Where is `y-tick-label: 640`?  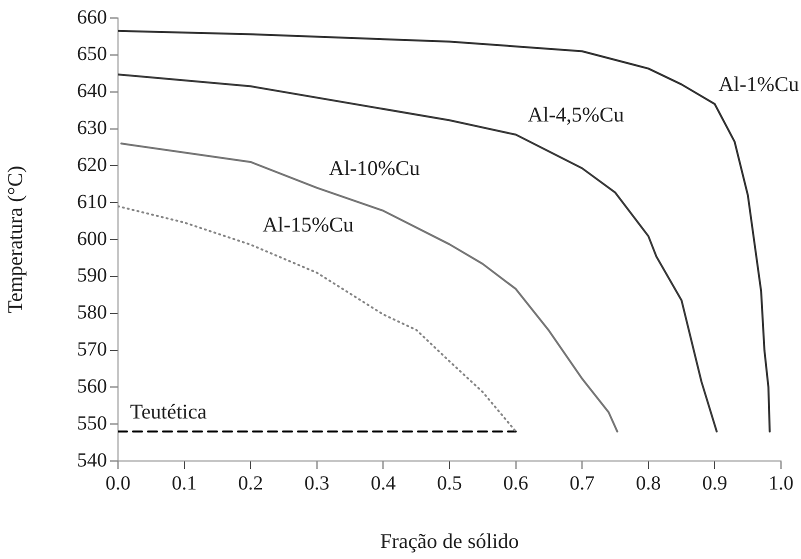 y-tick-label: 640 is located at coordinates (92, 91).